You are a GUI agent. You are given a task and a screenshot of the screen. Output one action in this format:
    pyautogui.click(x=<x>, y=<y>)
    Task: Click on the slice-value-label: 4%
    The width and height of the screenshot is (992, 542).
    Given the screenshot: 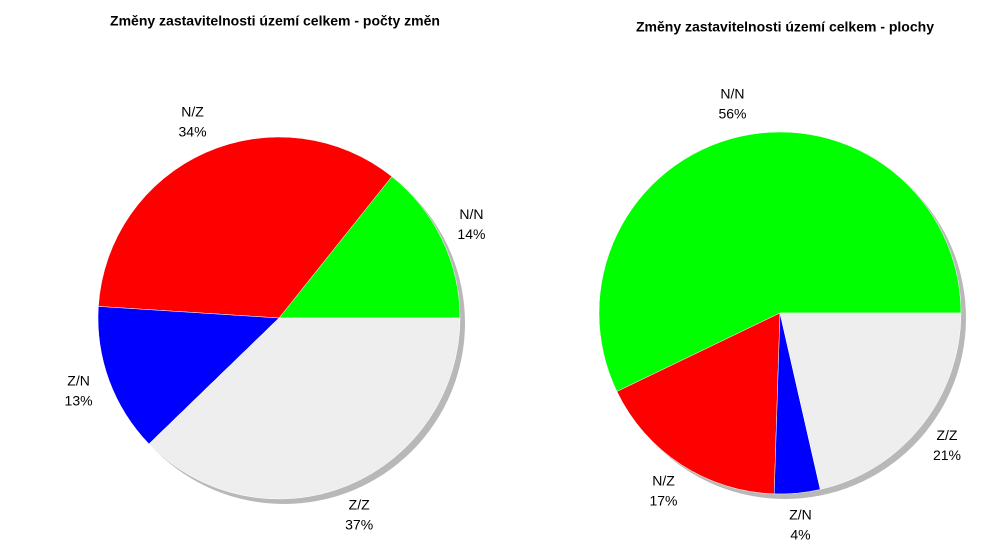 What is the action you would take?
    pyautogui.click(x=800, y=534)
    